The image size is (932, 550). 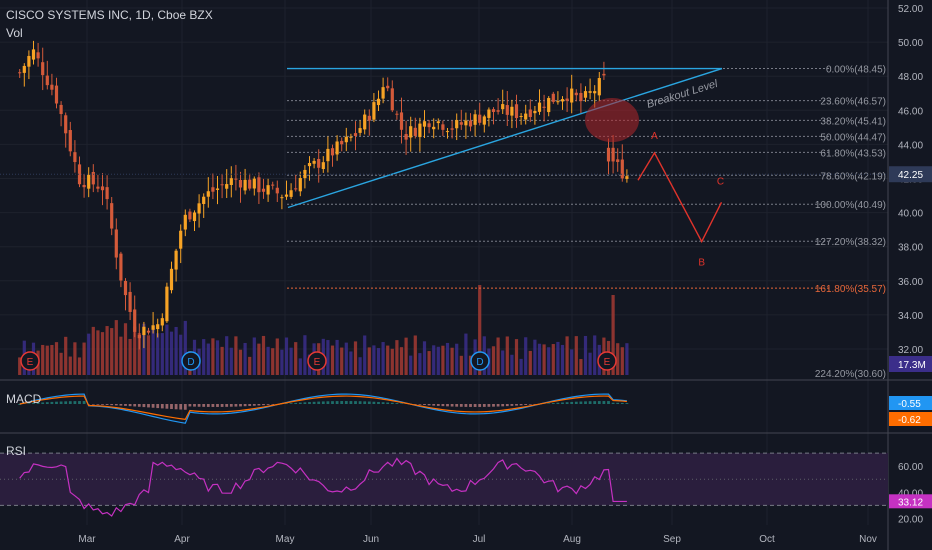 I want to click on price-tick-label: 46.00, so click(x=910, y=111).